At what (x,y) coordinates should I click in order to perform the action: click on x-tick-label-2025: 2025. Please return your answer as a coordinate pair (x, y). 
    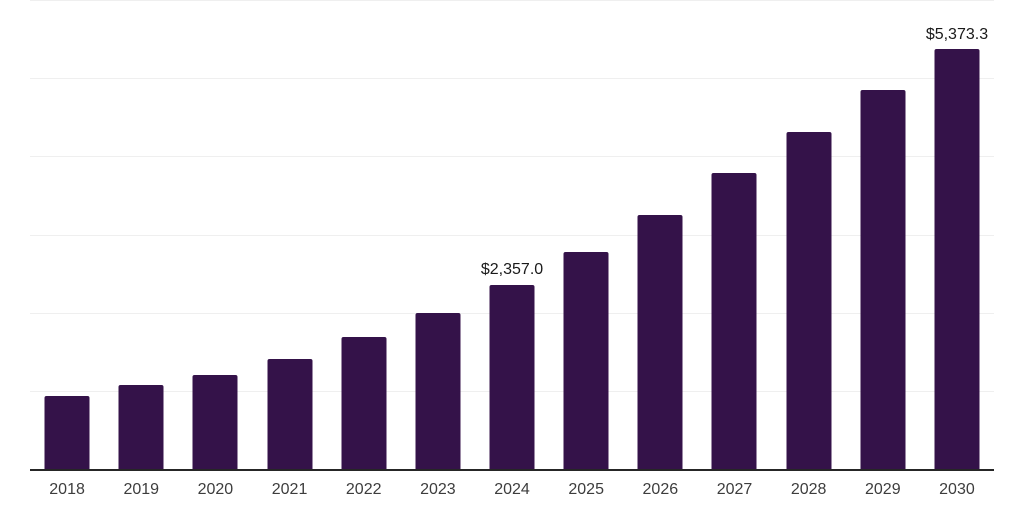
    Looking at the image, I should click on (586, 489).